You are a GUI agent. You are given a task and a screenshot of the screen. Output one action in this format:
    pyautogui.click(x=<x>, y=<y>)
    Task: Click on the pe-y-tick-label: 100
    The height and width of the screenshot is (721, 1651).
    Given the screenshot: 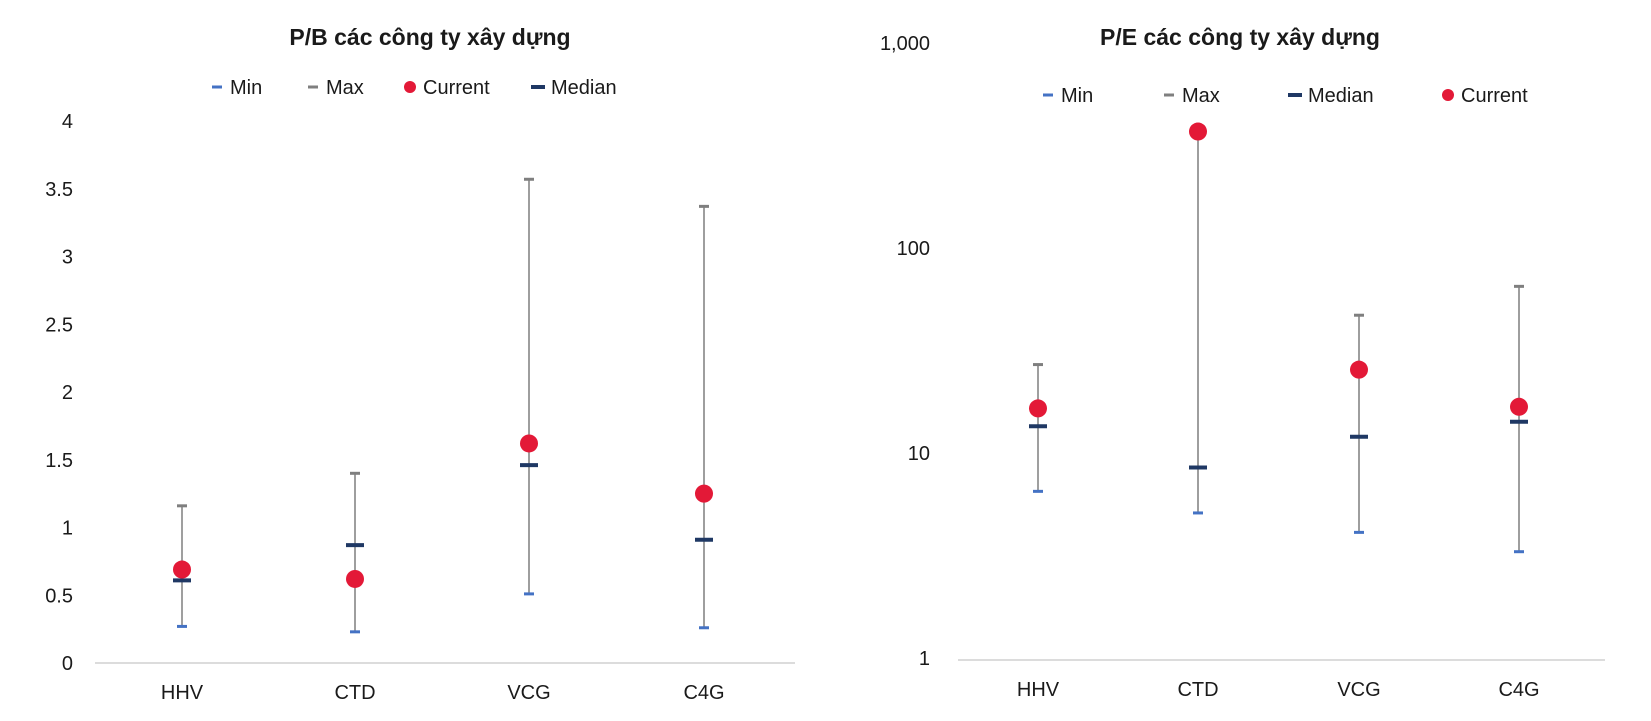 What is the action you would take?
    pyautogui.click(x=913, y=249)
    